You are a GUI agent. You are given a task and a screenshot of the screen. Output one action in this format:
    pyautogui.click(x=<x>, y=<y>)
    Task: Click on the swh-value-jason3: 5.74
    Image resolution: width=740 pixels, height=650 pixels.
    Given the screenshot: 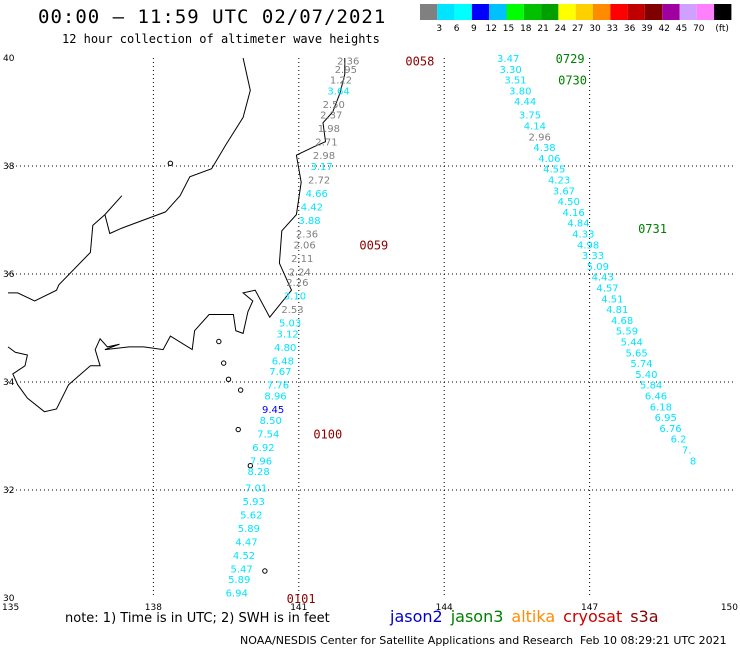 What is the action you would take?
    pyautogui.click(x=641, y=364)
    